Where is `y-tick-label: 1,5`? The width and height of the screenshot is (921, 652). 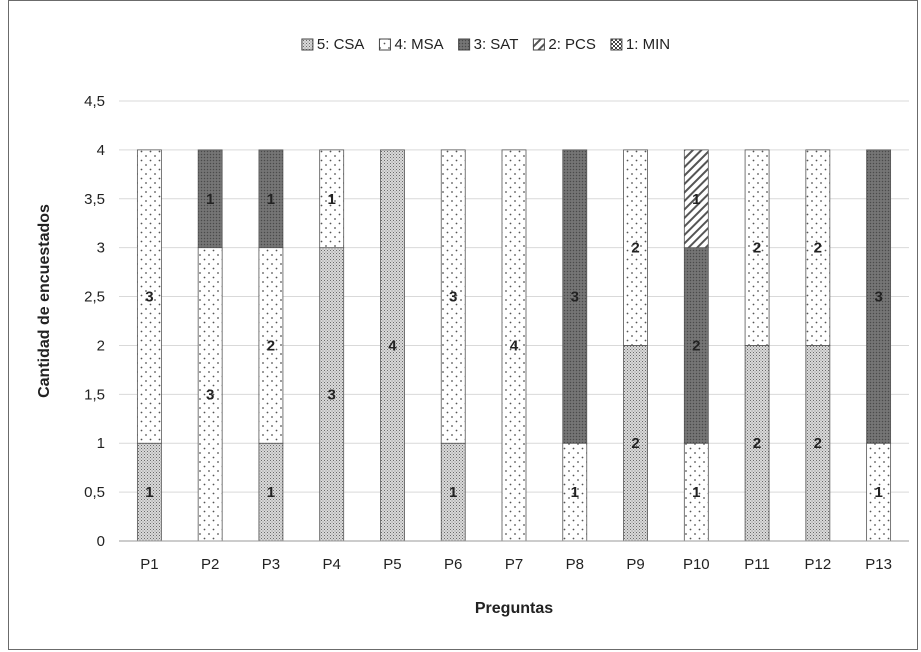 y-tick-label: 1,5 is located at coordinates (94, 394).